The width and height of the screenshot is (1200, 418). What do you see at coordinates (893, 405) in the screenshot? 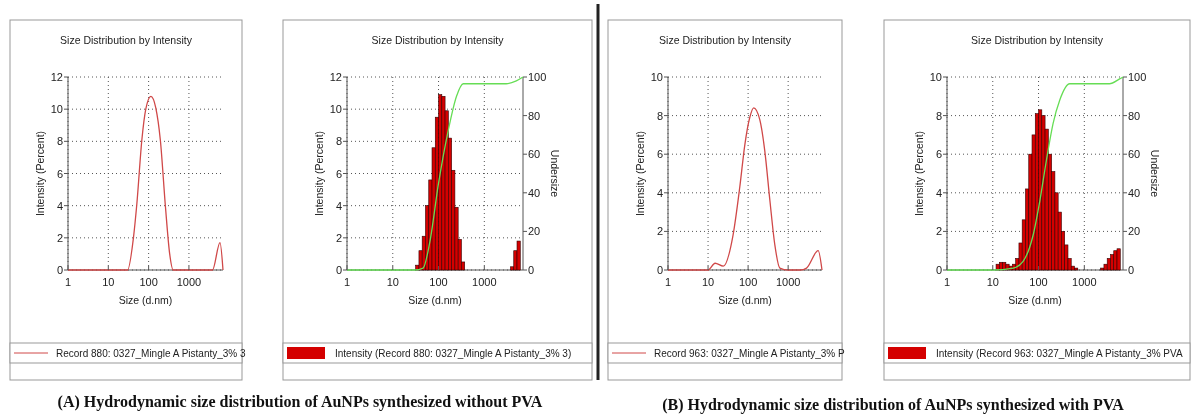
I see `text: (B) Hydrodynamic size distribution of AuNPs synthesized with PVA` at bounding box center [893, 405].